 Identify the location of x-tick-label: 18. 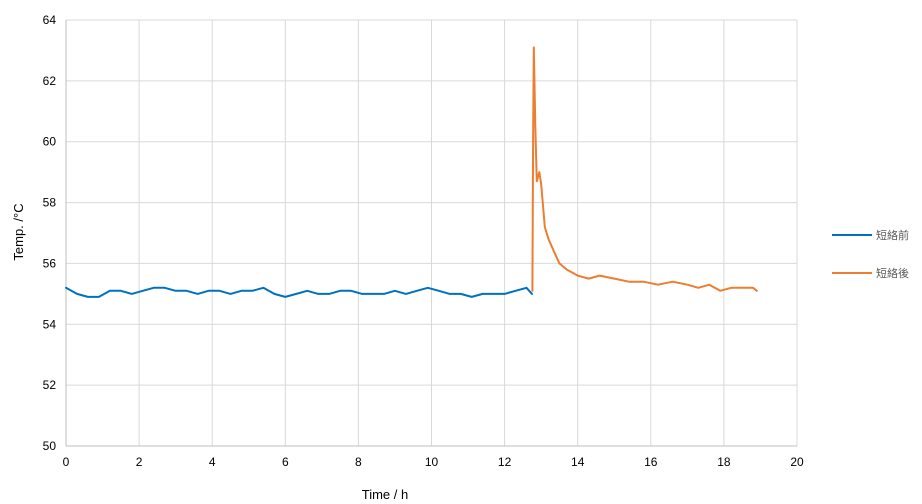
(724, 462).